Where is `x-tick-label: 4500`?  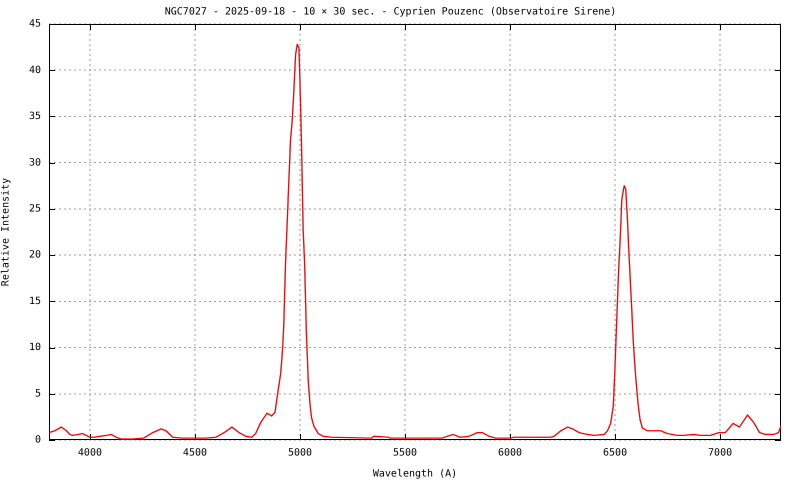
x-tick-label: 4500 is located at coordinates (195, 453).